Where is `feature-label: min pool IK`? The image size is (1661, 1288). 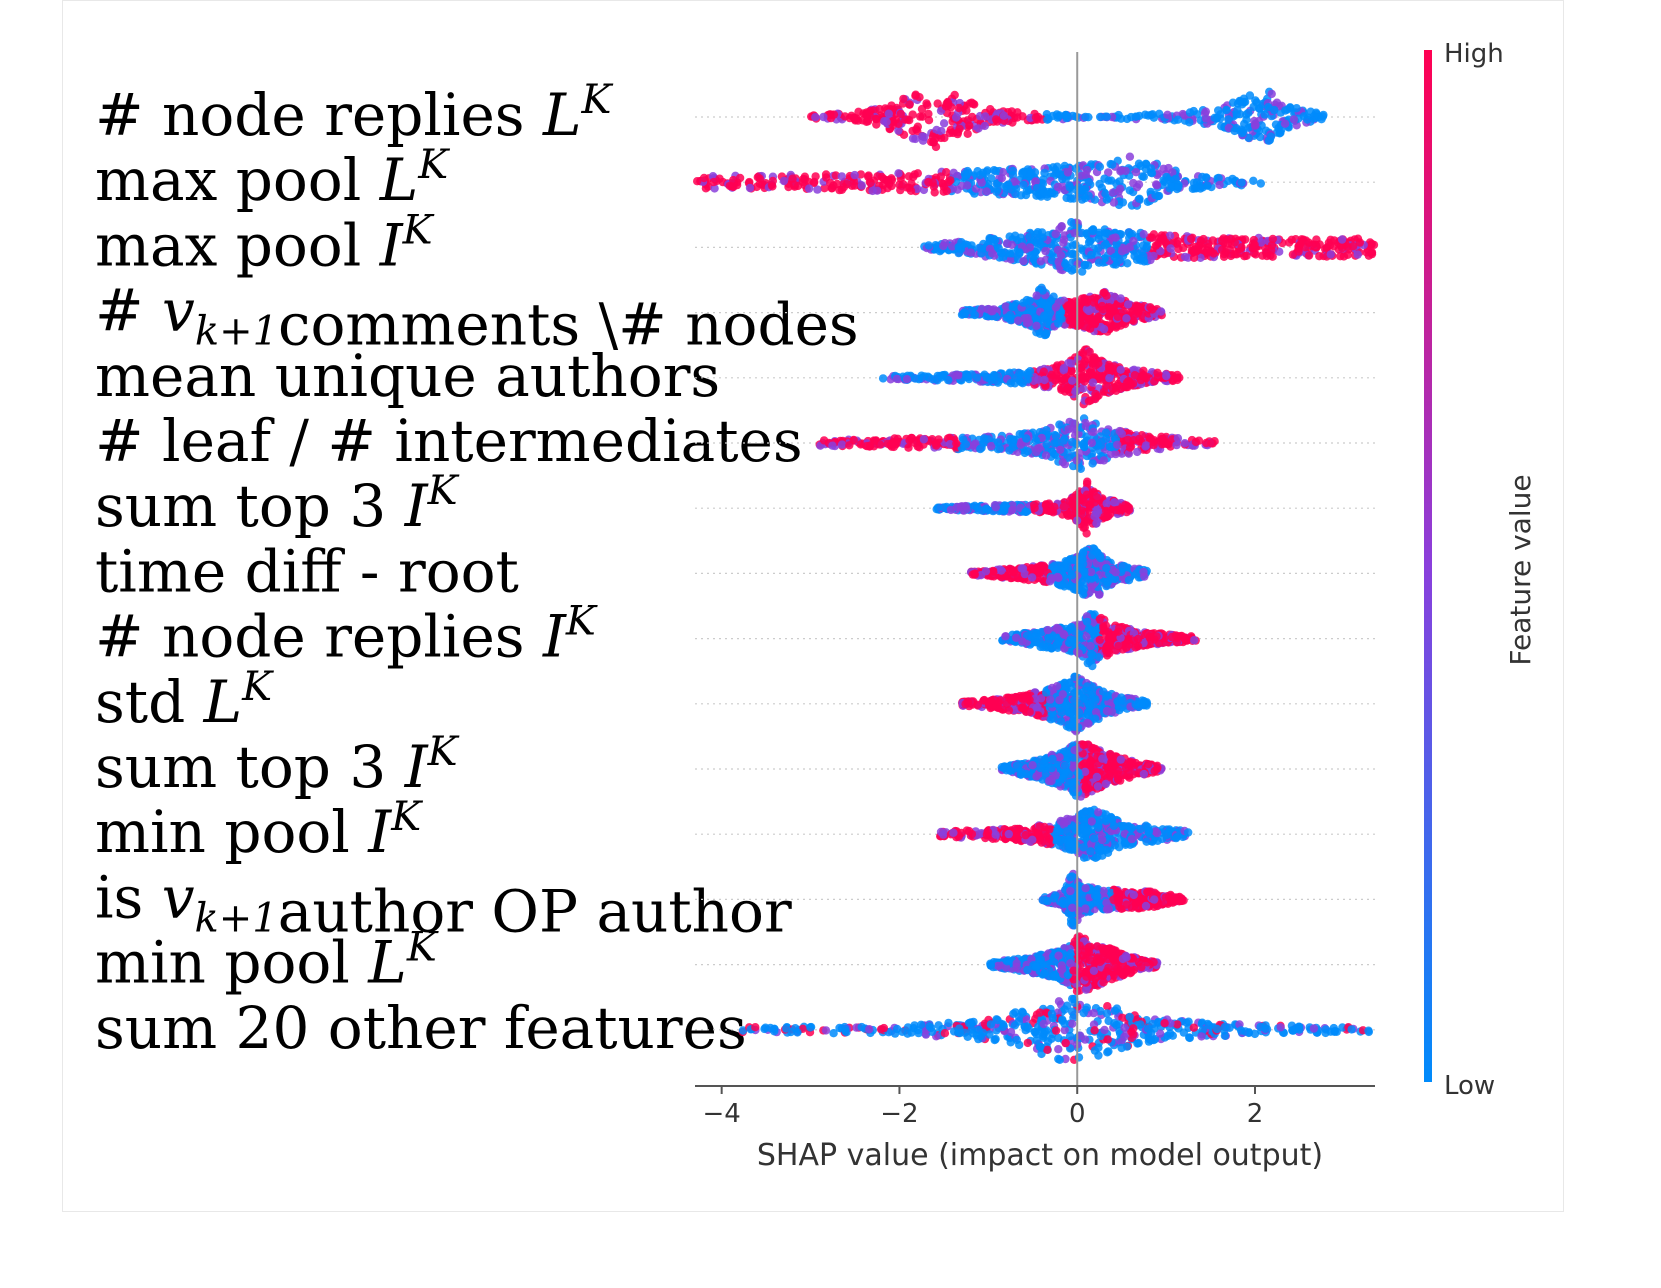 feature-label: min pool IK is located at coordinates (259, 830).